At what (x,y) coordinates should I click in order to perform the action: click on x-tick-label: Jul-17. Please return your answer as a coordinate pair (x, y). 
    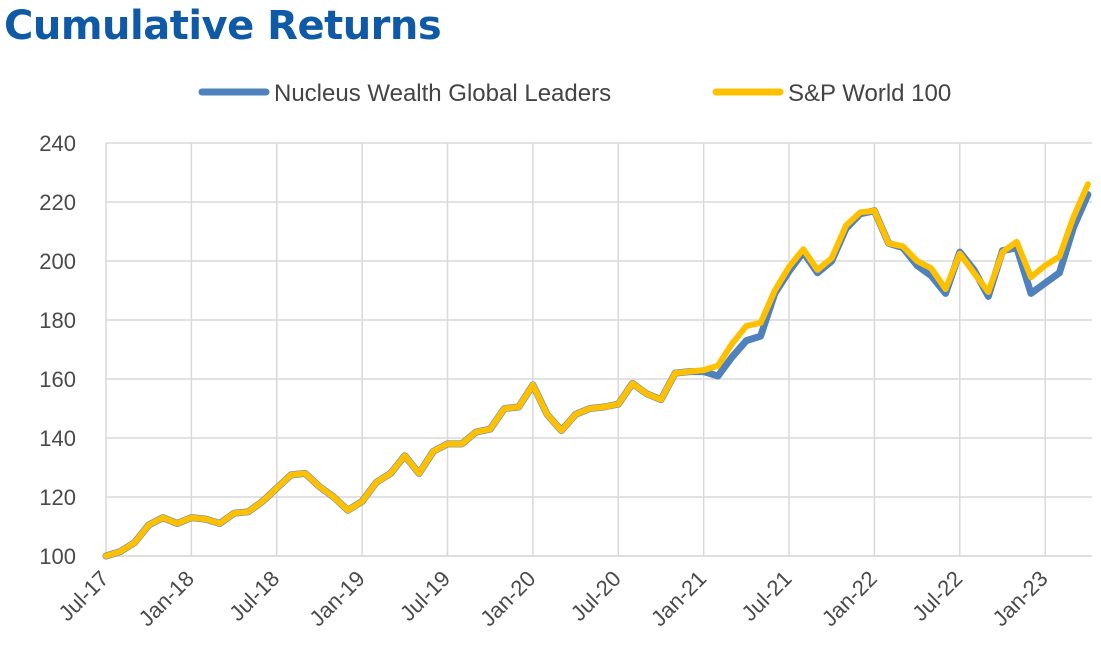
    Looking at the image, I should click on (83, 596).